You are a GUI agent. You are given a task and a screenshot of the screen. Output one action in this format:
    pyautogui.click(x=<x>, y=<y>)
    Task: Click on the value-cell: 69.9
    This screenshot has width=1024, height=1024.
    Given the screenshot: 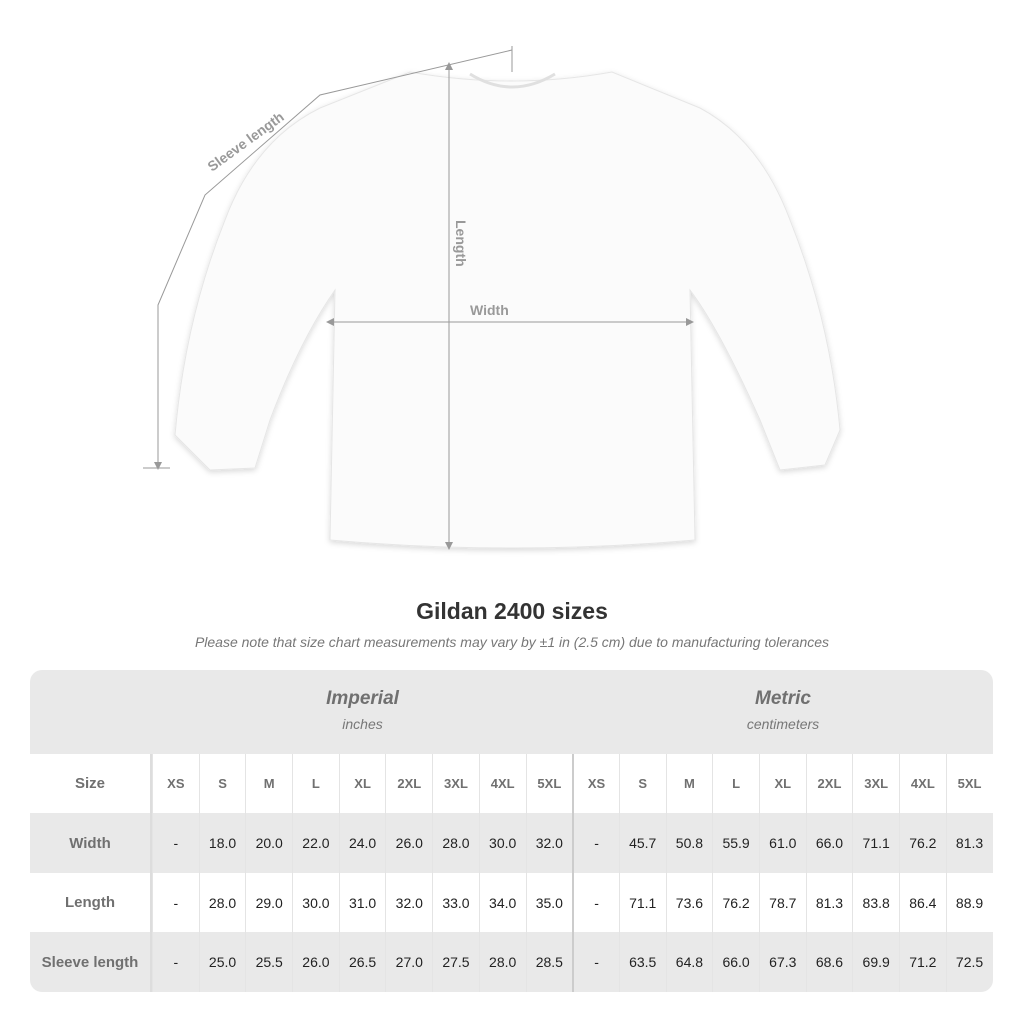 What is the action you would take?
    pyautogui.click(x=875, y=962)
    